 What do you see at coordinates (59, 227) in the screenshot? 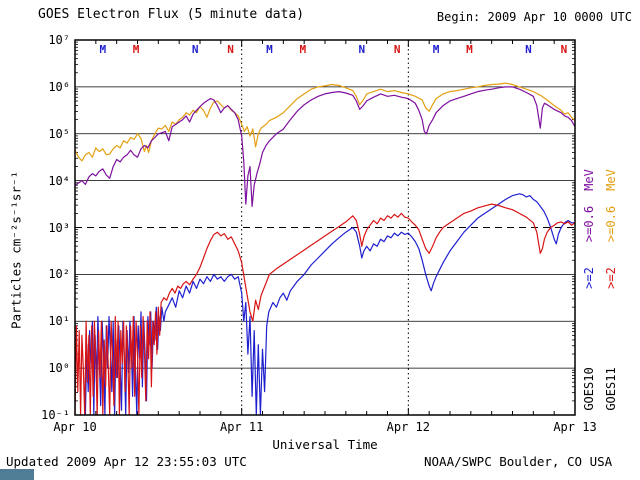
I see `y-tick-label: 10³` at bounding box center [59, 227].